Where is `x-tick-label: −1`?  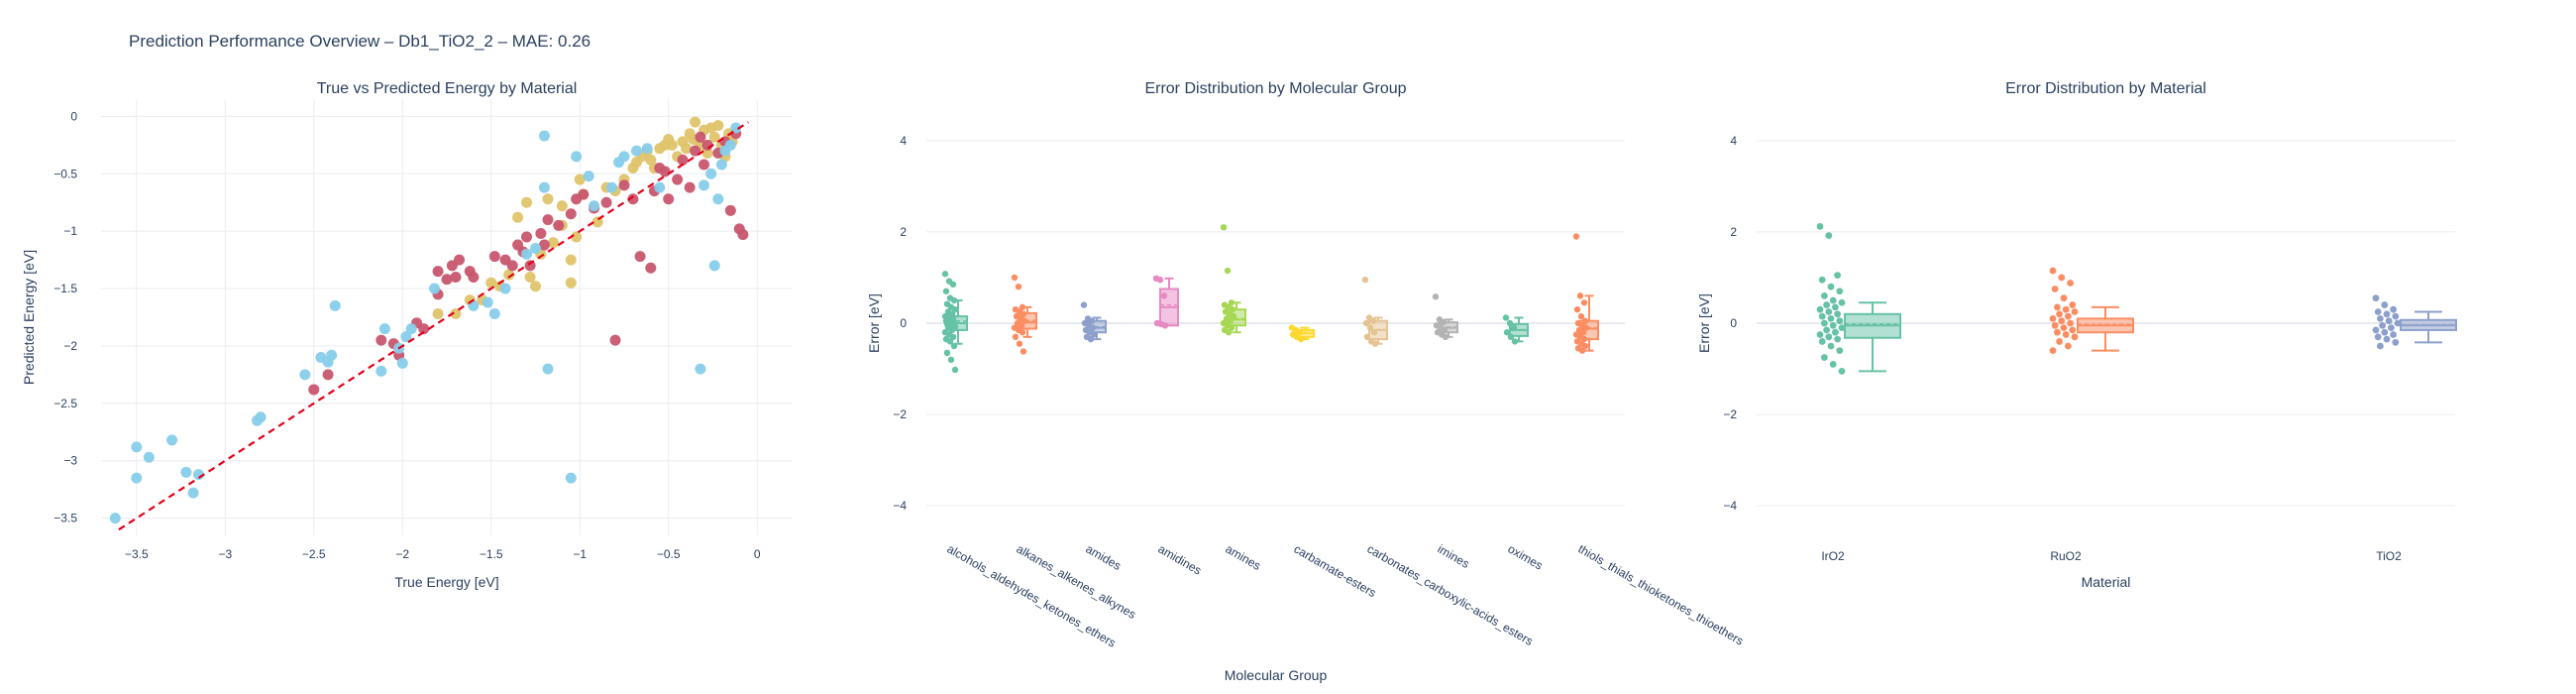 x-tick-label: −1 is located at coordinates (580, 554).